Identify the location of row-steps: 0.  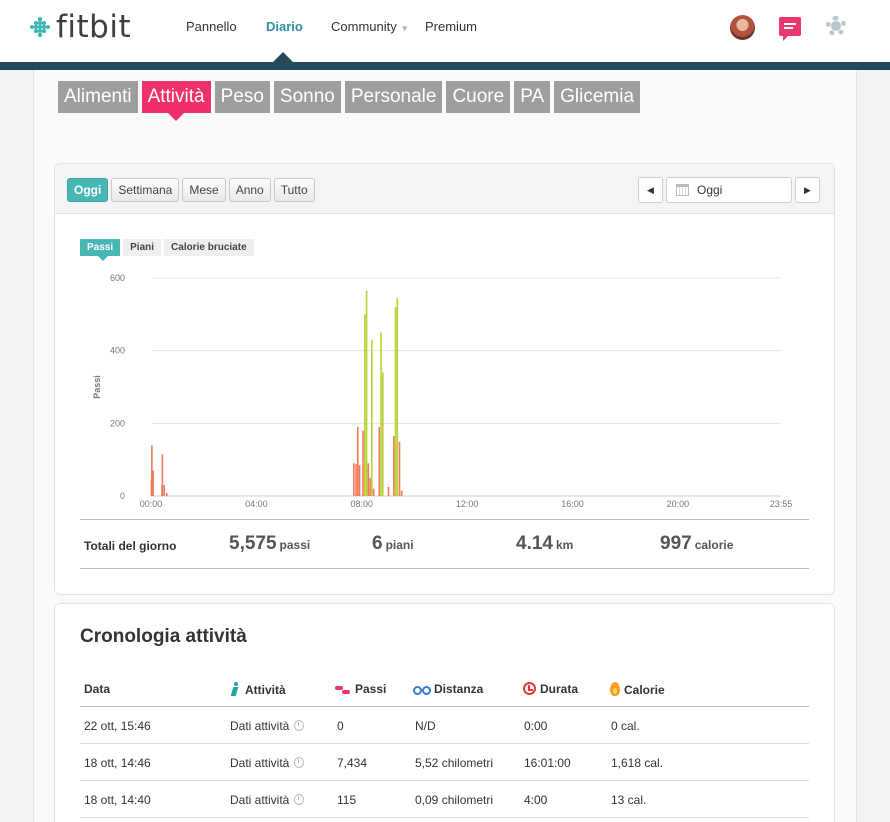
(340, 726).